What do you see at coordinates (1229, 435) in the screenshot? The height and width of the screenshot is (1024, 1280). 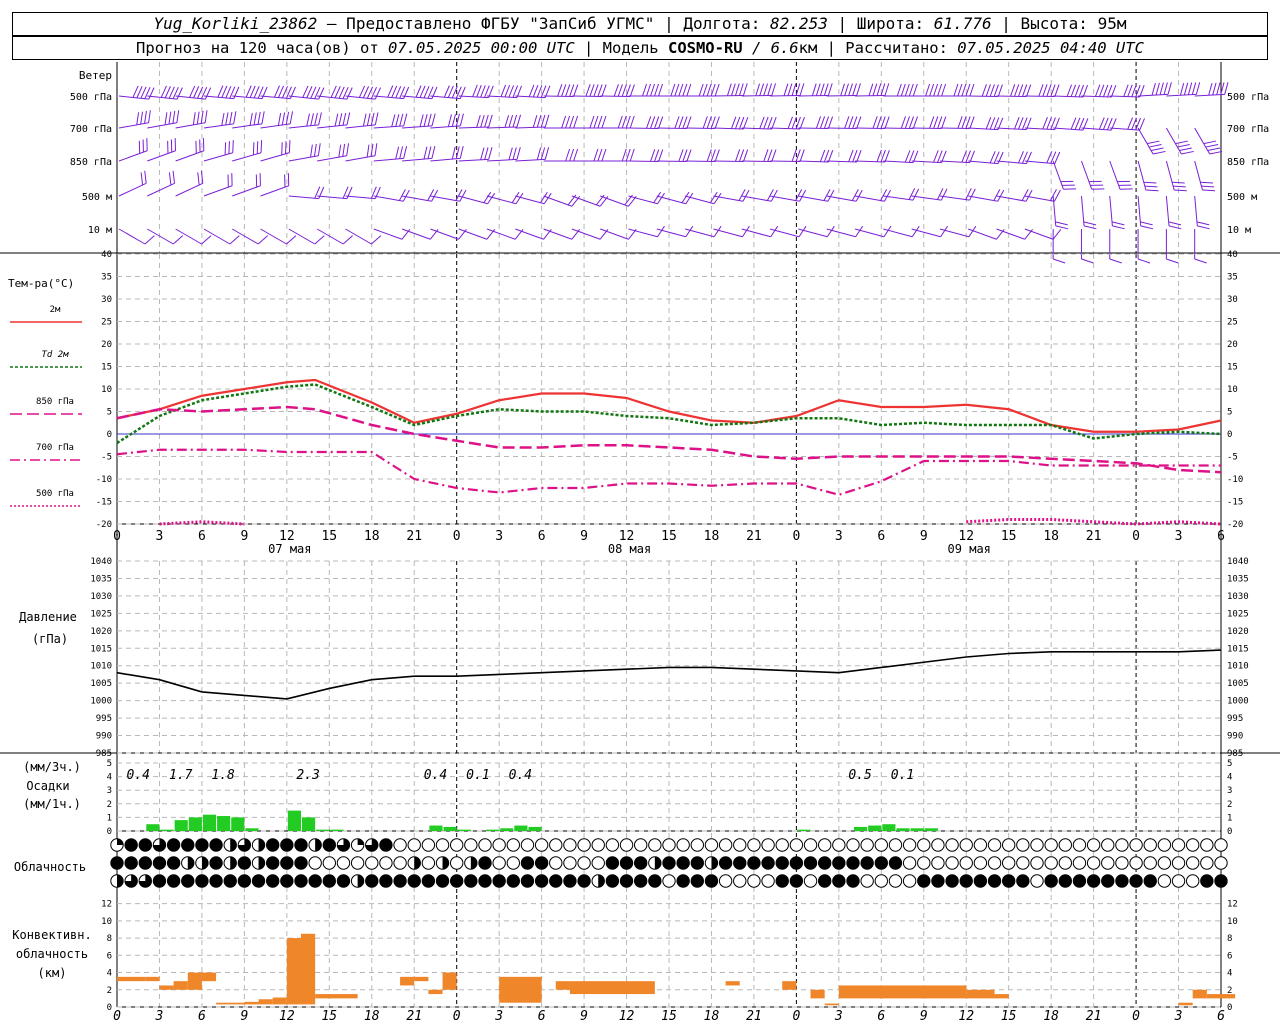 I see `y-tick-label-right: 0` at bounding box center [1229, 435].